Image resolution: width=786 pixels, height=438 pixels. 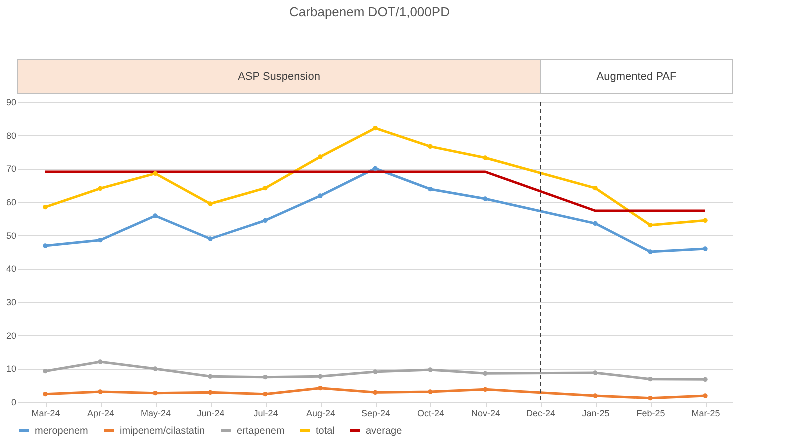 What do you see at coordinates (13, 403) in the screenshot?
I see `y-tick-label: 0` at bounding box center [13, 403].